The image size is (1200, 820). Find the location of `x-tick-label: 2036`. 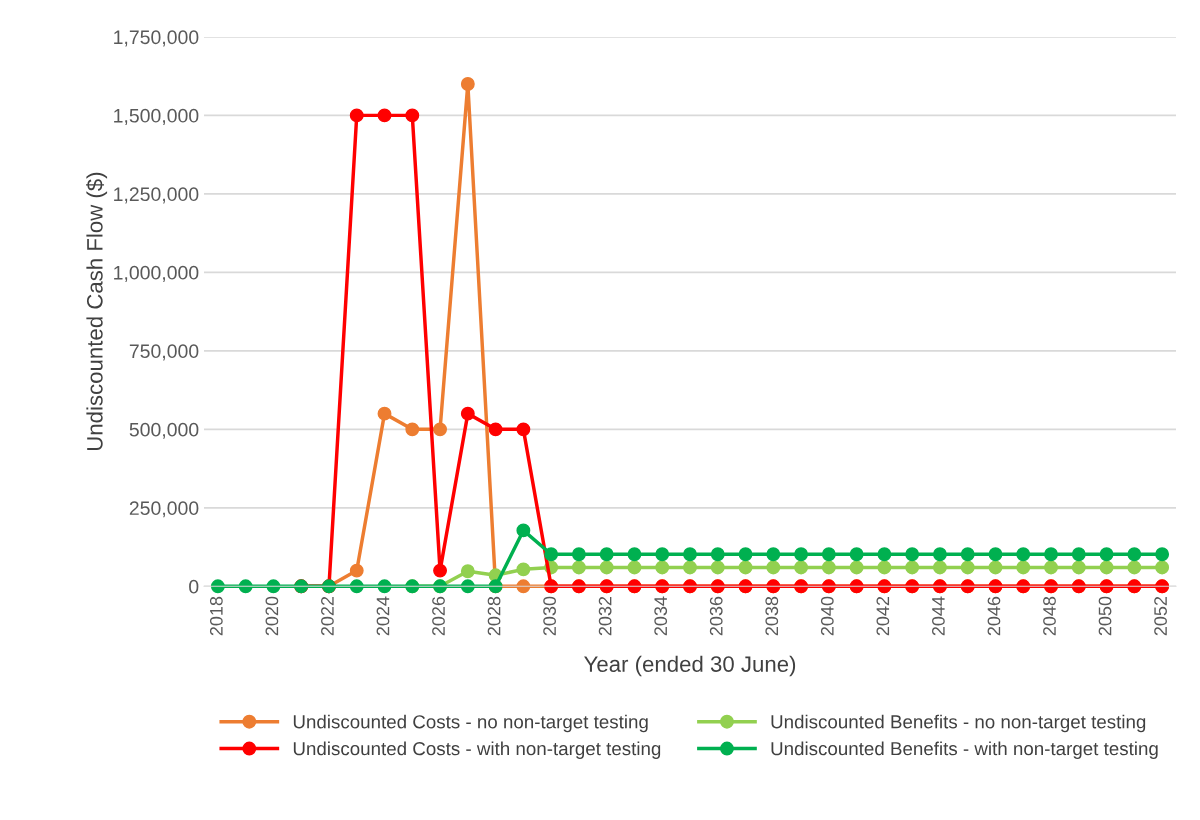

x-tick-label: 2036 is located at coordinates (716, 616).